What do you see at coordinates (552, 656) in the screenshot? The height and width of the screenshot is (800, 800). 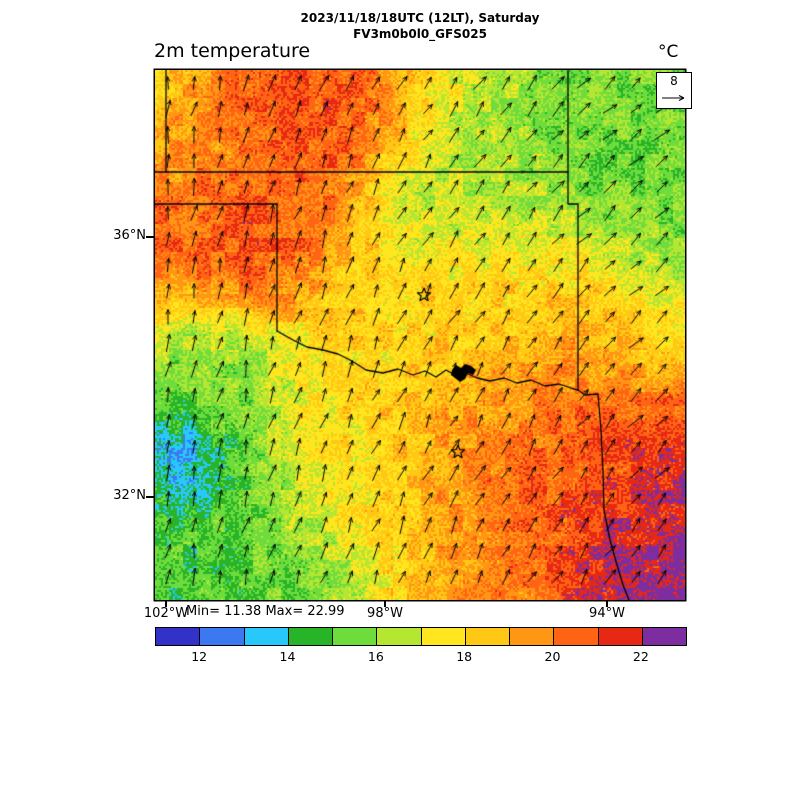 I see `colorbar-tick-label: 20` at bounding box center [552, 656].